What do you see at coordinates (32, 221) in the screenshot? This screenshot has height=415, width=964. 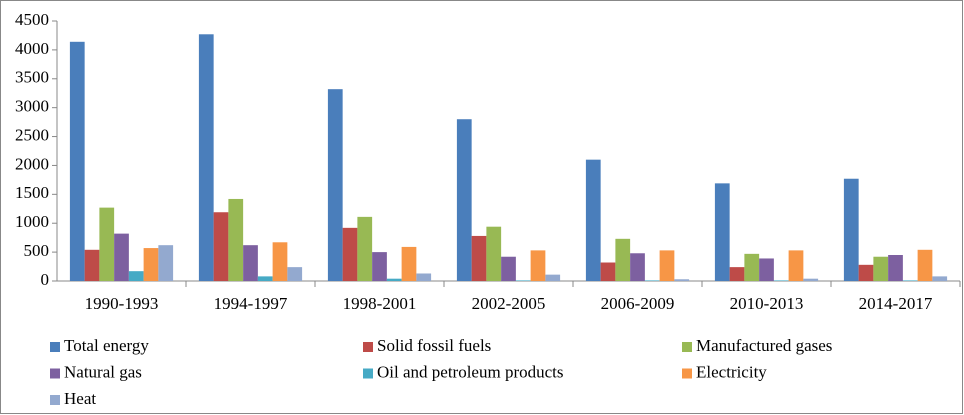 I see `y-tick-label: 1000` at bounding box center [32, 221].